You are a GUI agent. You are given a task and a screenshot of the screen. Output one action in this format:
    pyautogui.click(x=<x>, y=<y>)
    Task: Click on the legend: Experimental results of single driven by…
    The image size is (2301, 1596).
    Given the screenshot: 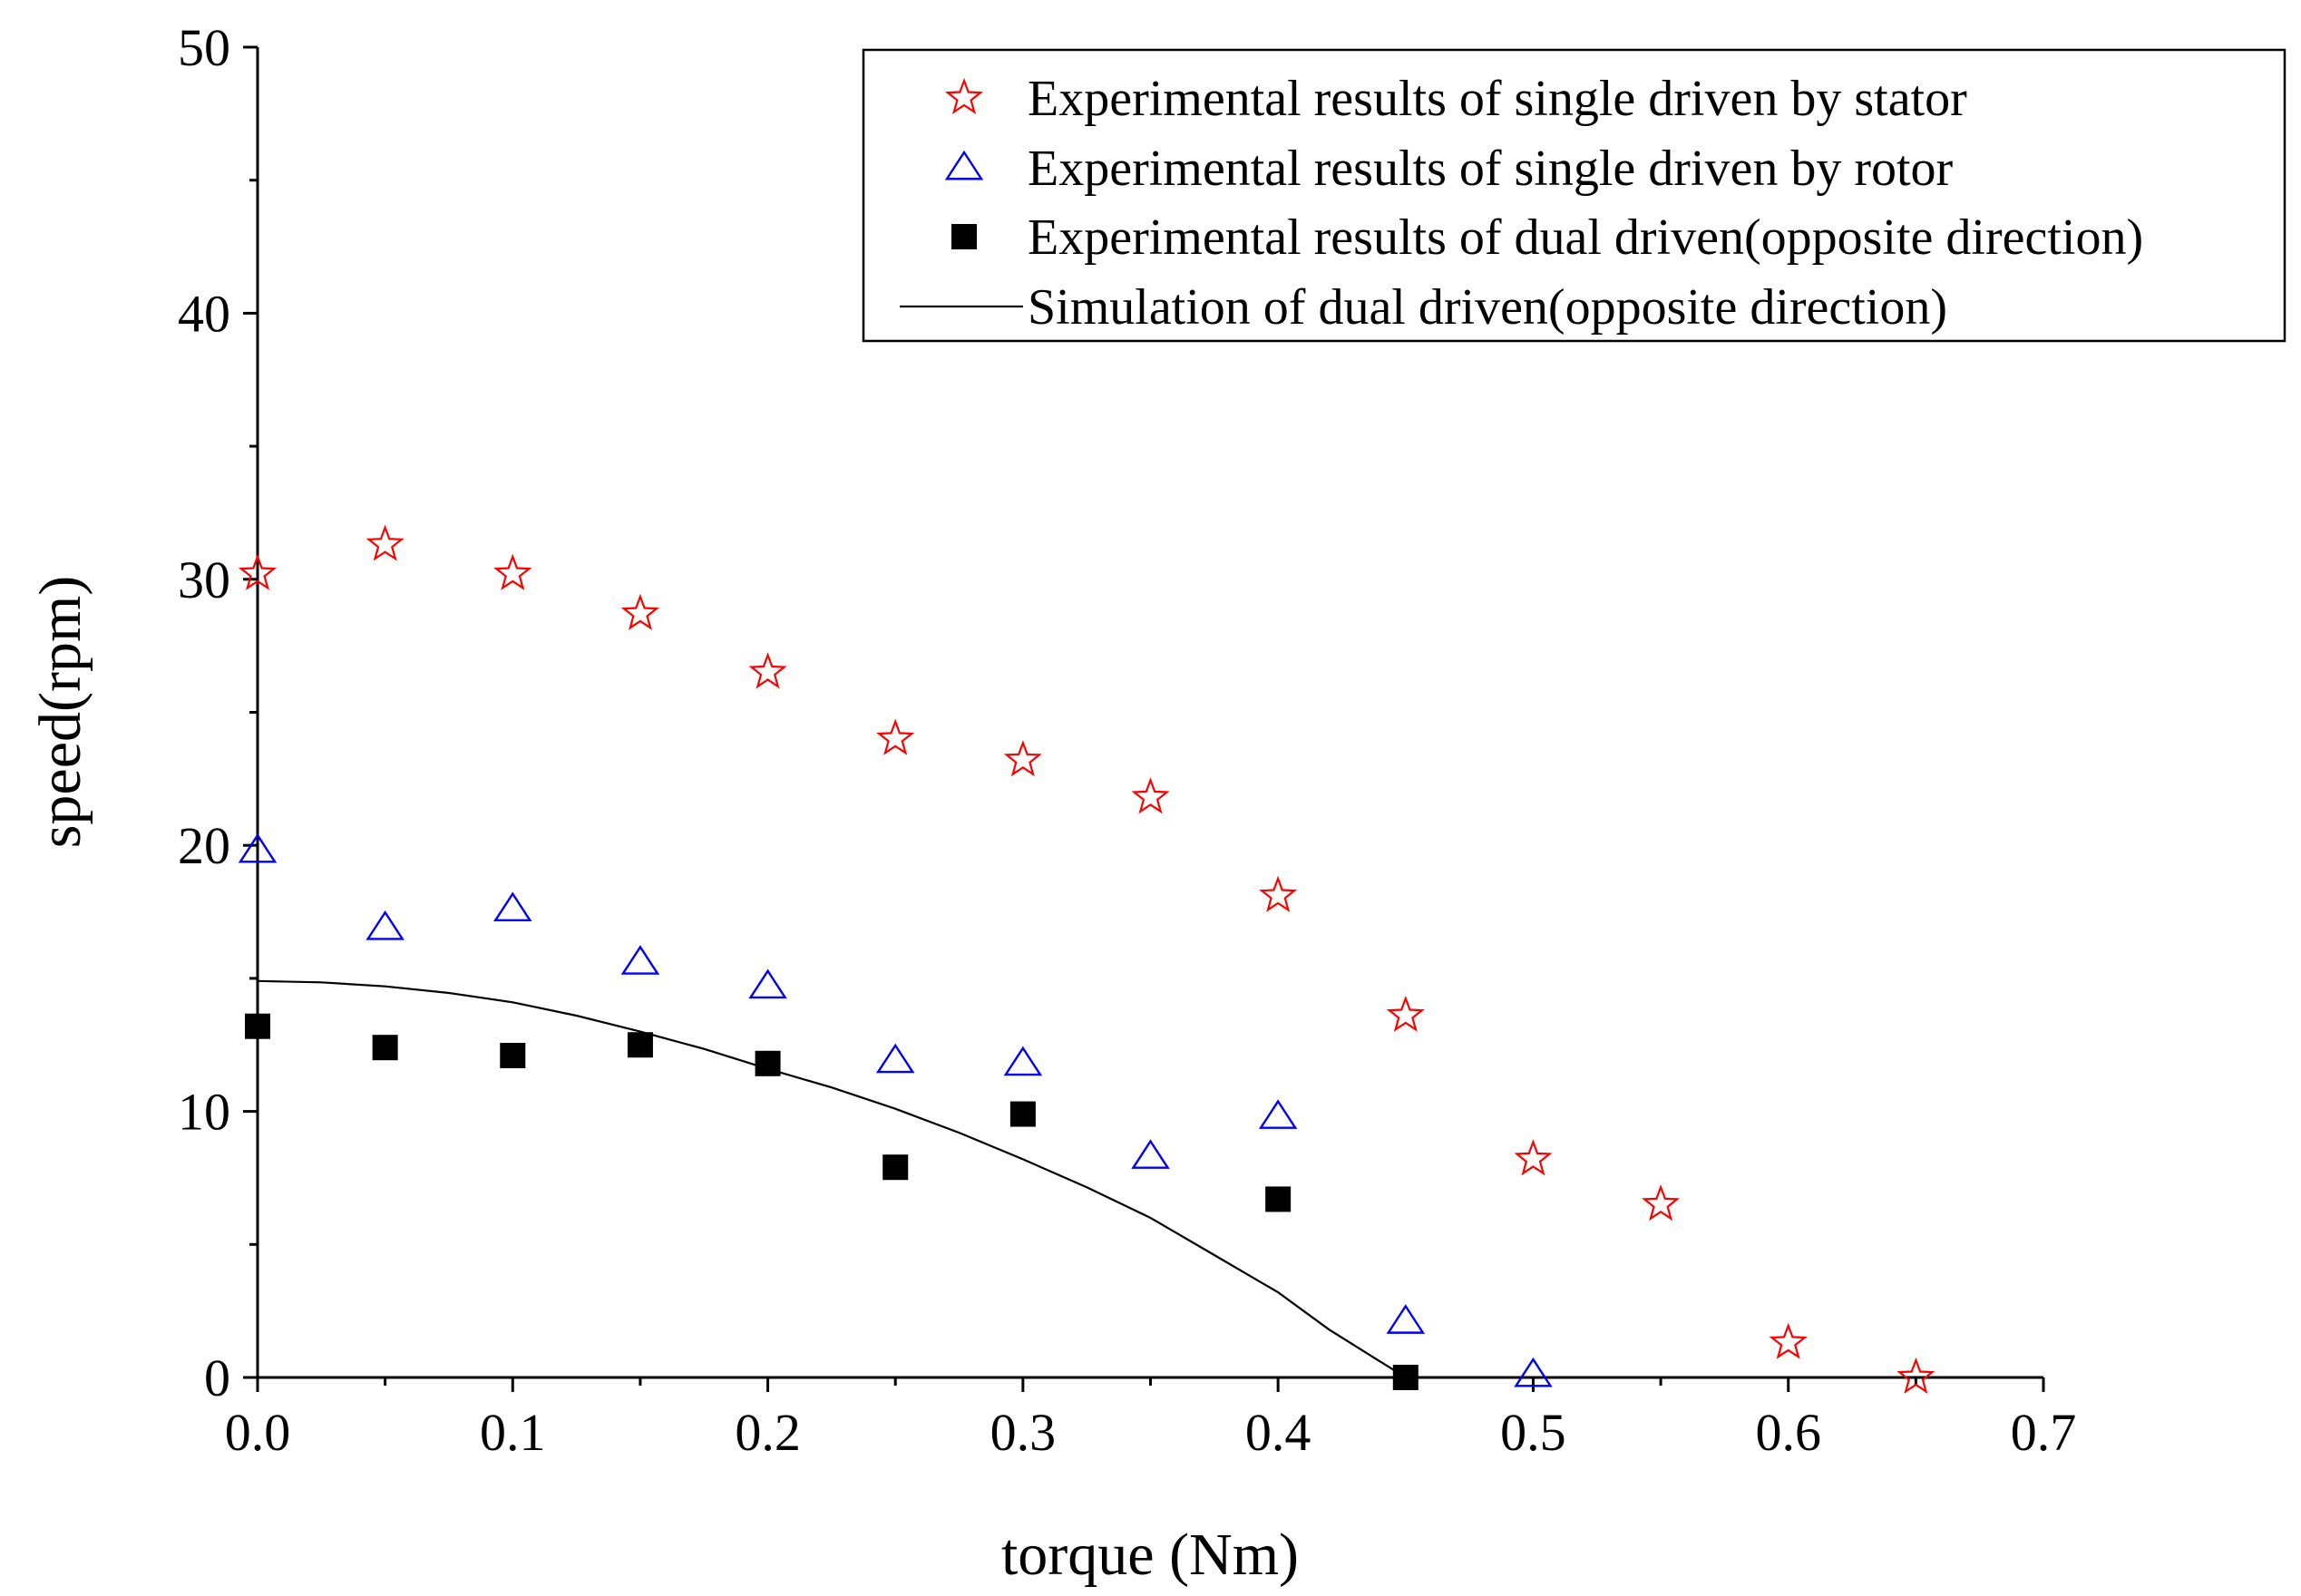 What is the action you would take?
    pyautogui.click(x=1574, y=195)
    